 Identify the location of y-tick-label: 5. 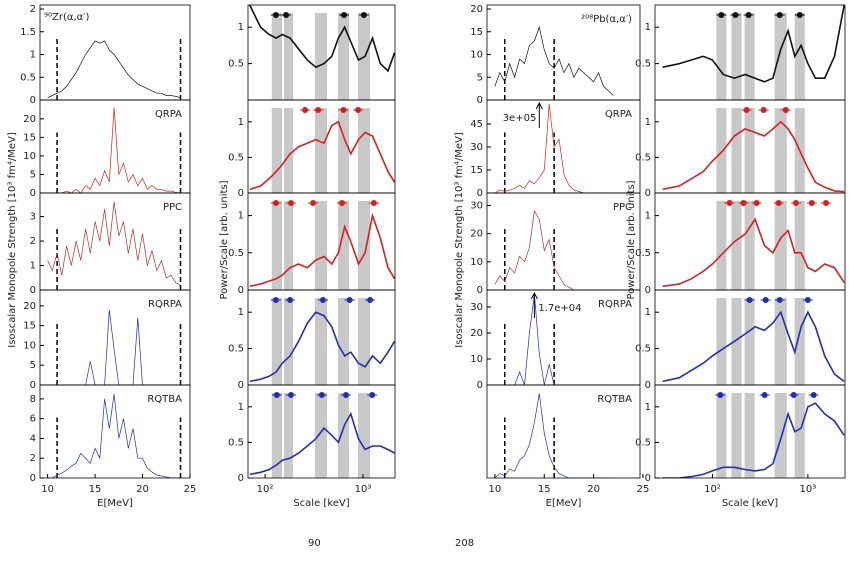
(33, 174).